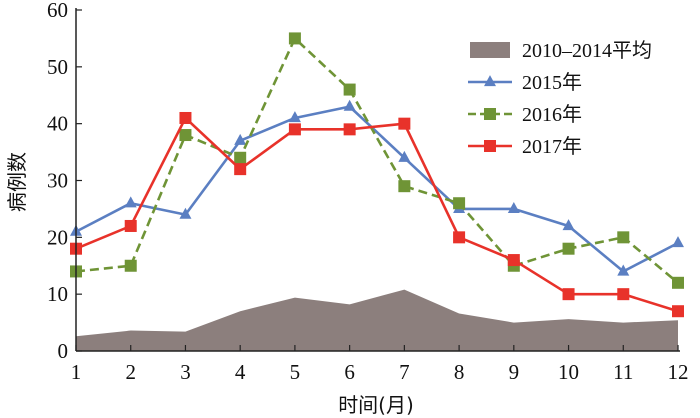 This screenshot has width=700, height=418. What do you see at coordinates (587, 50) in the screenshot?
I see `legend-label: 2010–2014平均` at bounding box center [587, 50].